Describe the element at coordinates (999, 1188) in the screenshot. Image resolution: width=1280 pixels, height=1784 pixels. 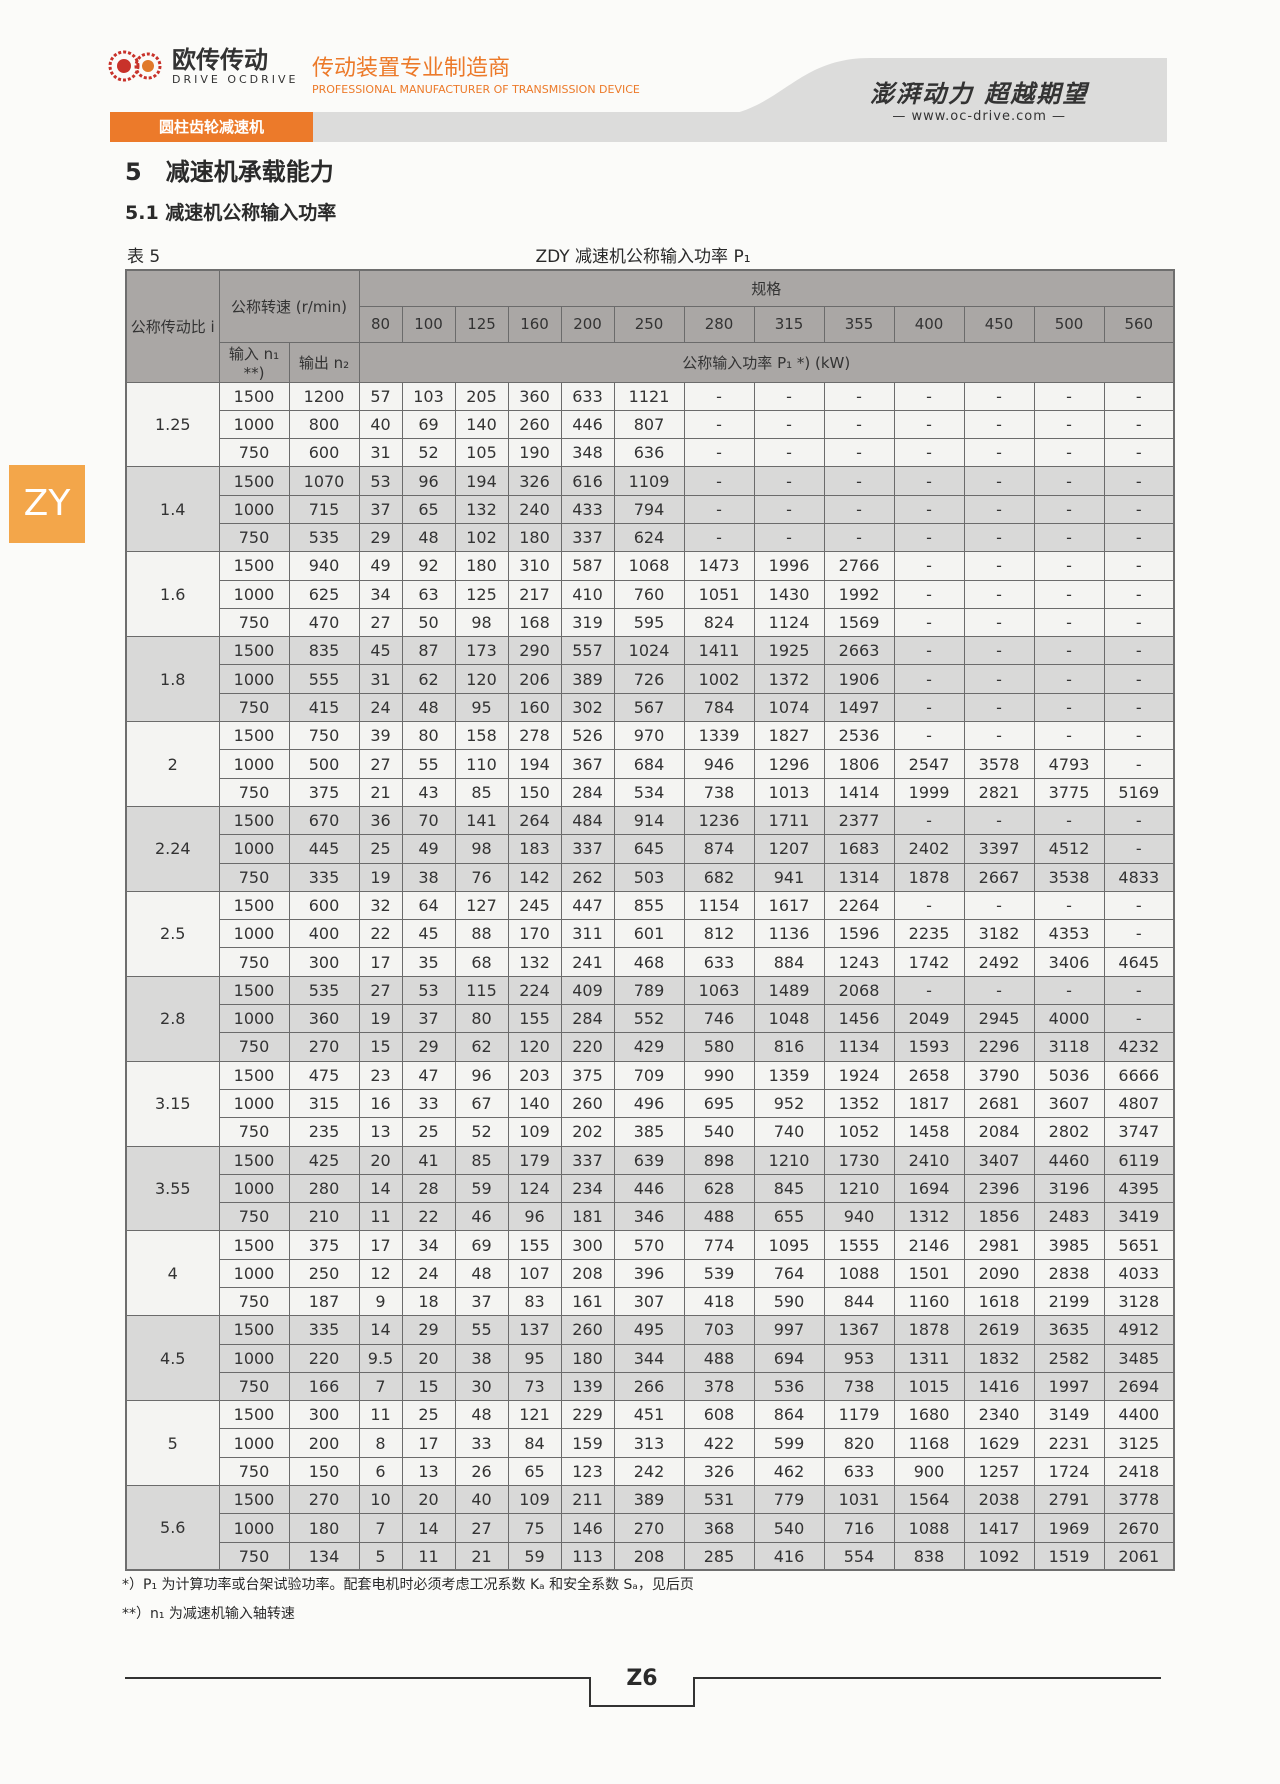
I see `power-cell: 2396` at that location.